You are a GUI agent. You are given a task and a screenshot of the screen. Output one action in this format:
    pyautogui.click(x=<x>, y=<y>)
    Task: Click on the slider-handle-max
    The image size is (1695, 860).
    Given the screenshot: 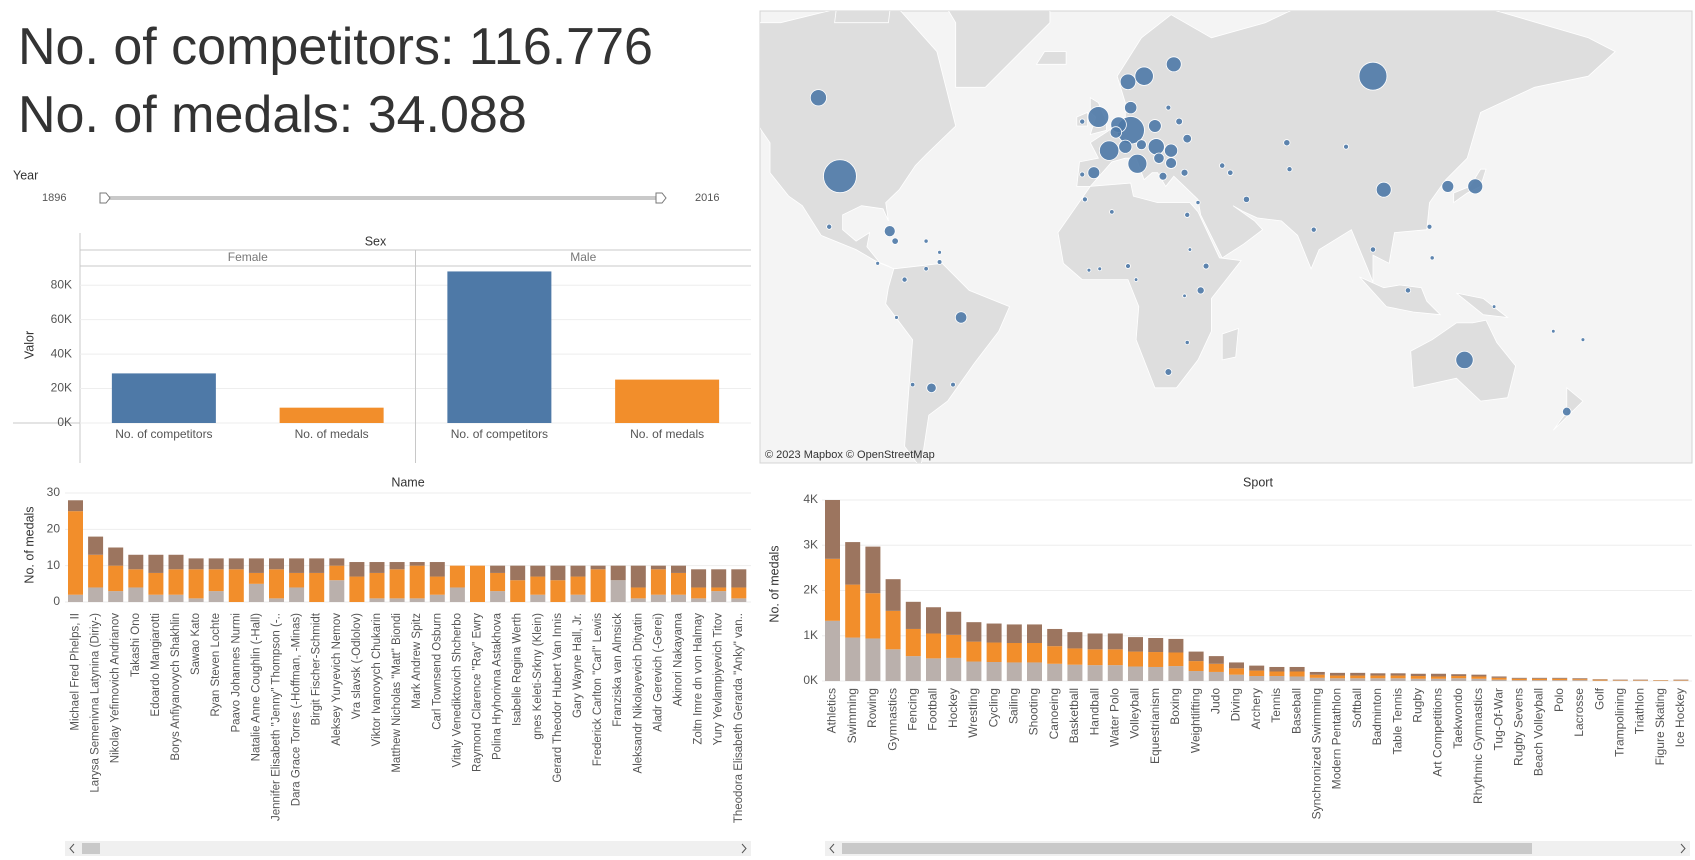 What is the action you would take?
    pyautogui.click(x=661, y=198)
    